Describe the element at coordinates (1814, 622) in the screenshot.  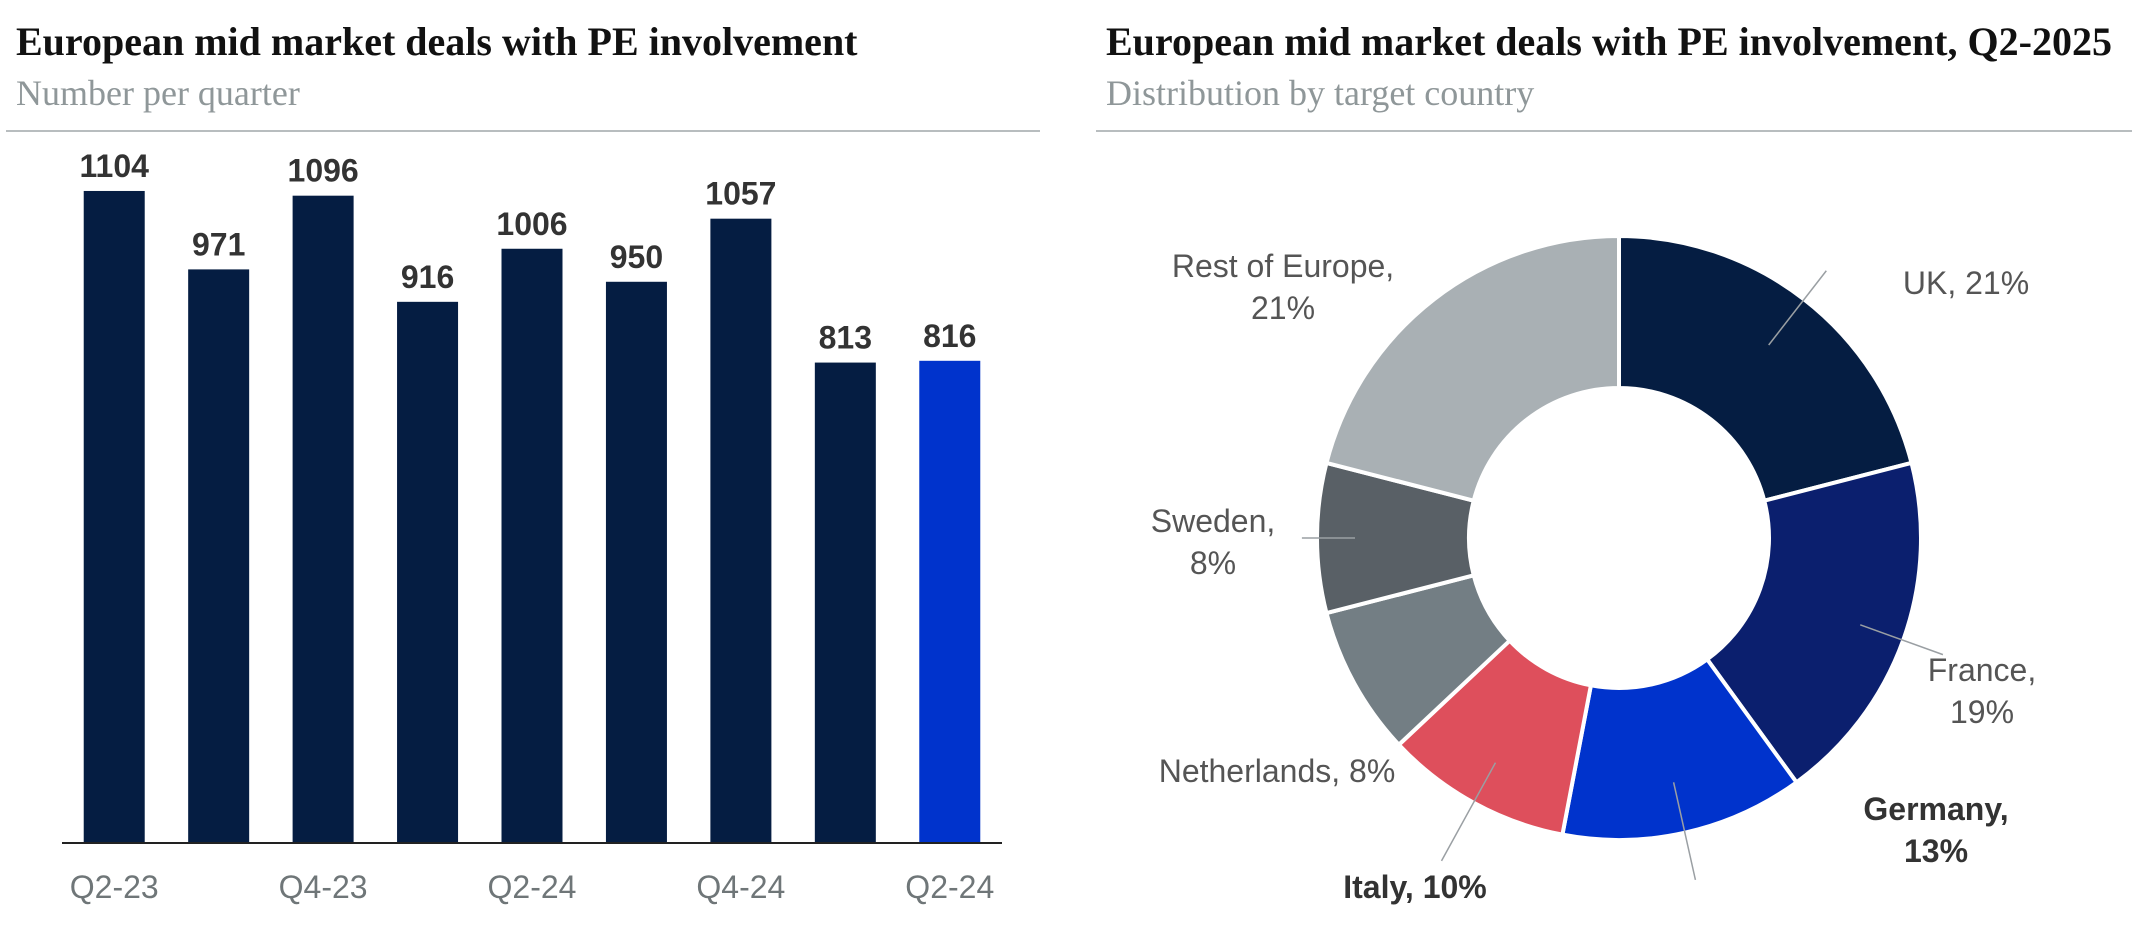
I see `donut-slice-france` at that location.